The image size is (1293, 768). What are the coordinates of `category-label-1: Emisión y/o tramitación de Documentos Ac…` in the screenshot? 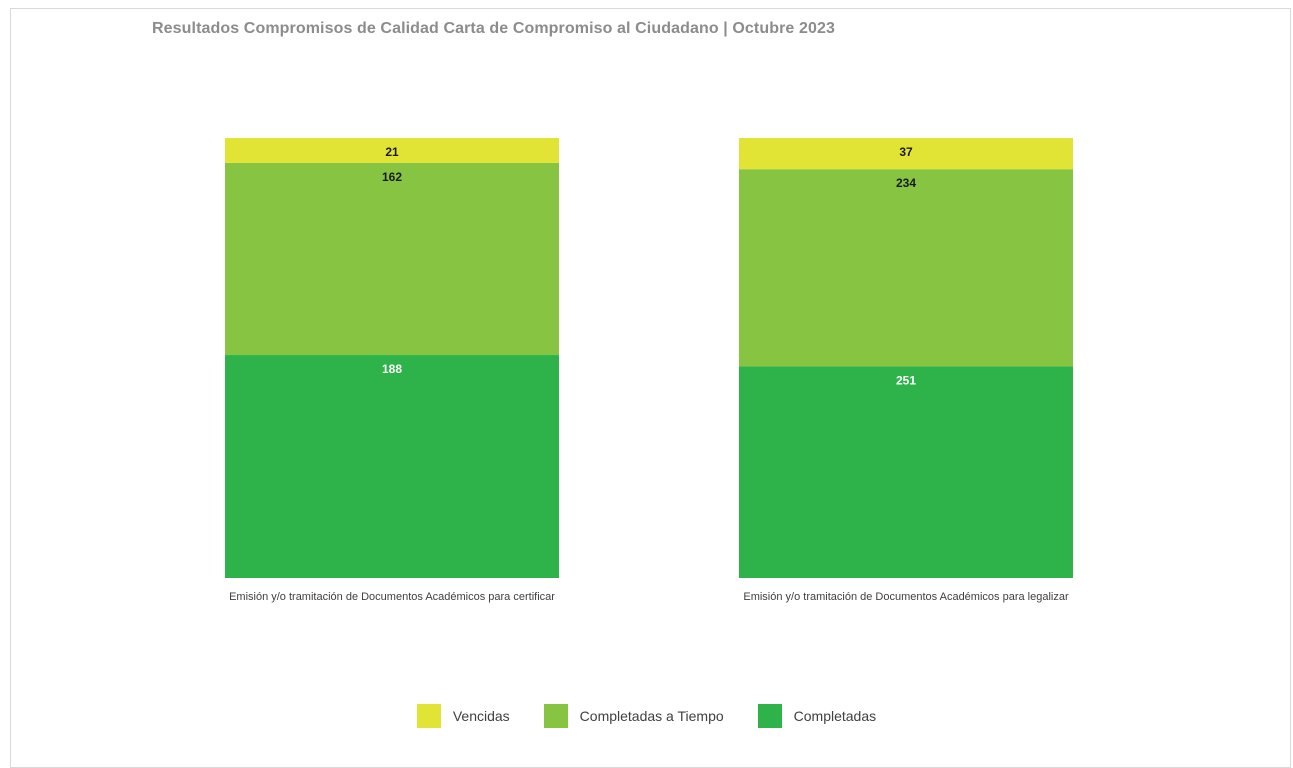 It's located at (392, 597).